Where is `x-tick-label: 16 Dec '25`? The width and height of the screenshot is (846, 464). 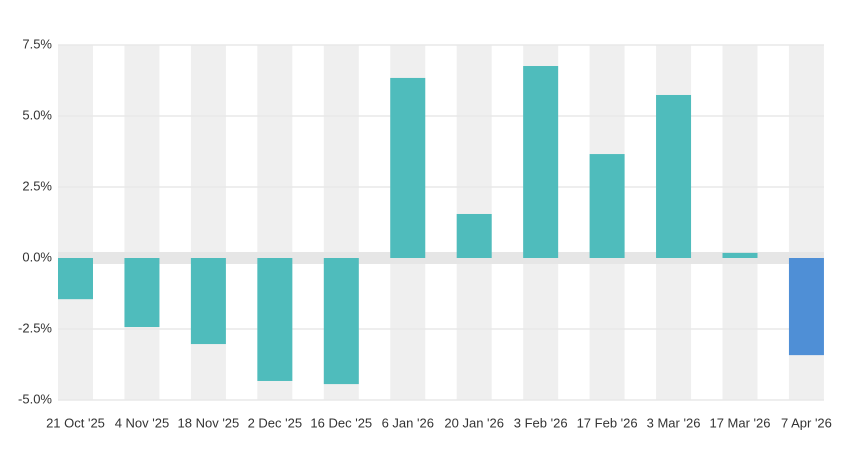 x-tick-label: 16 Dec '25 is located at coordinates (341, 422).